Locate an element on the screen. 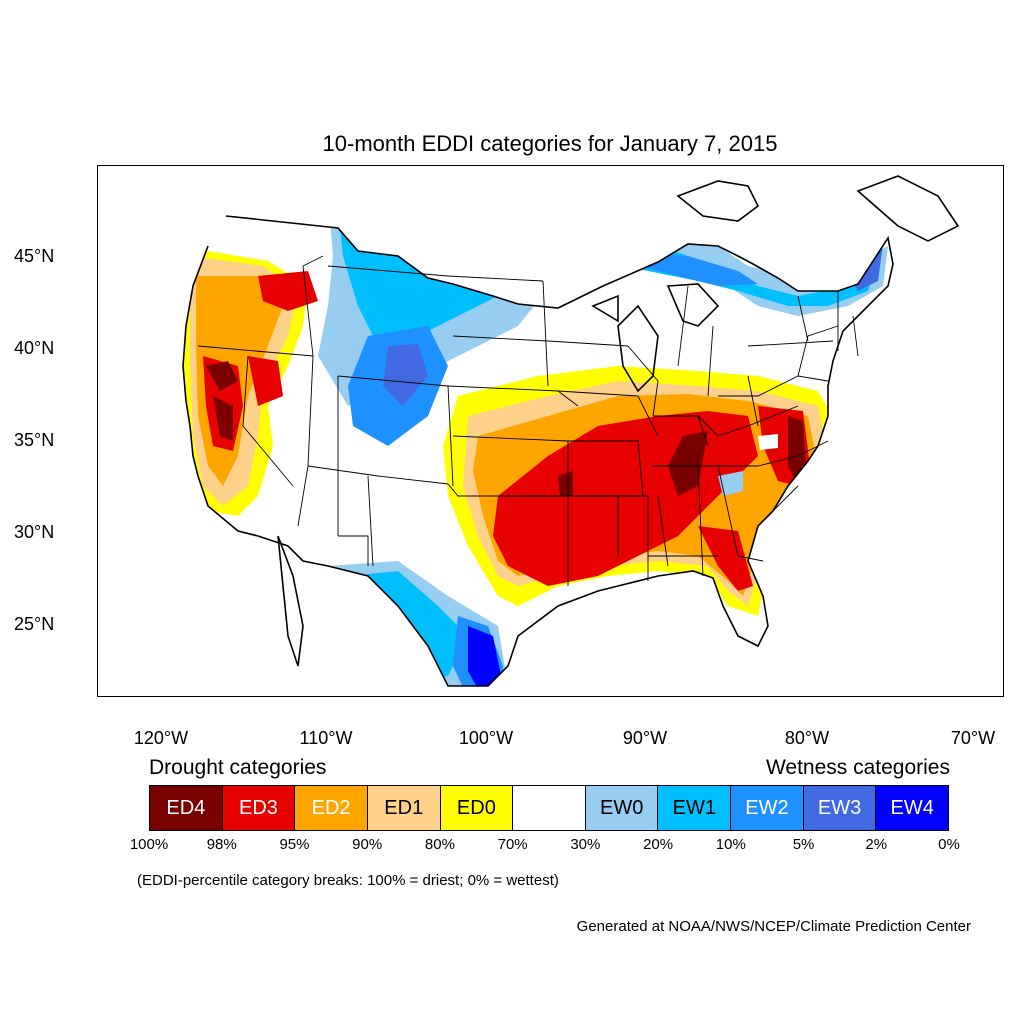 This screenshot has height=1024, width=1024. legend-break-label: 30% is located at coordinates (585, 844).